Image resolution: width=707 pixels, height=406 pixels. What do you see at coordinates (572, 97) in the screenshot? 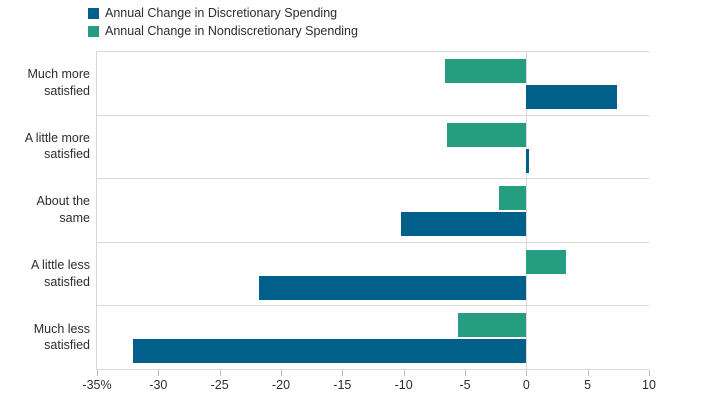
I see `bar-discretionary-much-more-satisfied` at bounding box center [572, 97].